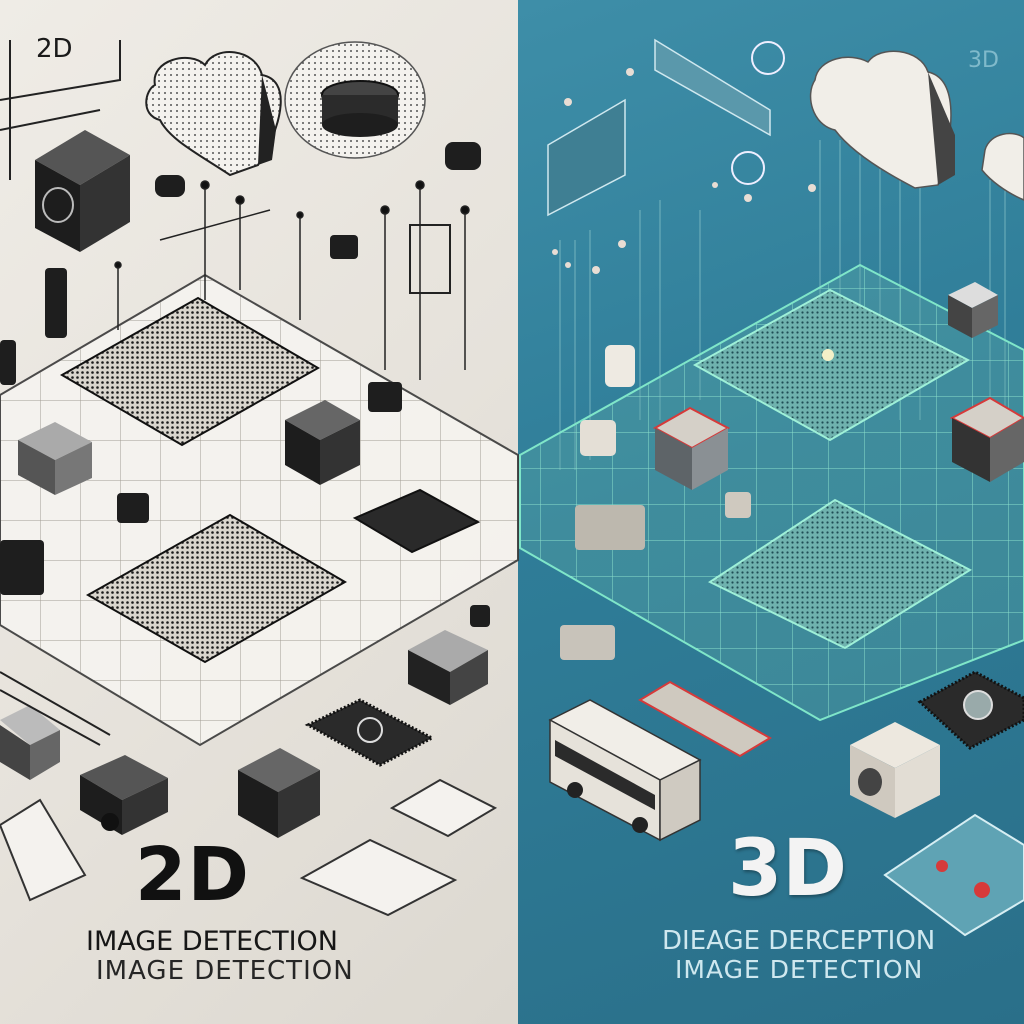  What do you see at coordinates (840, 574) in the screenshot?
I see `detection-plane-bottom` at bounding box center [840, 574].